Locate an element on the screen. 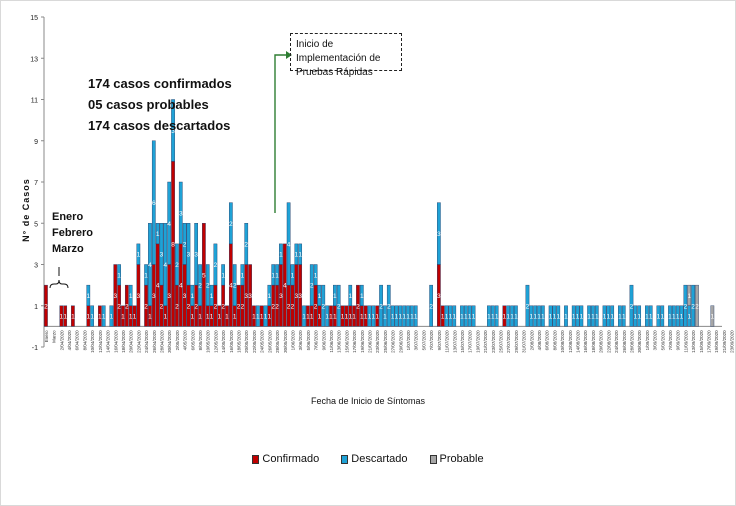  x-tick-label: 28/04/2020 is located at coordinates (161, 341).